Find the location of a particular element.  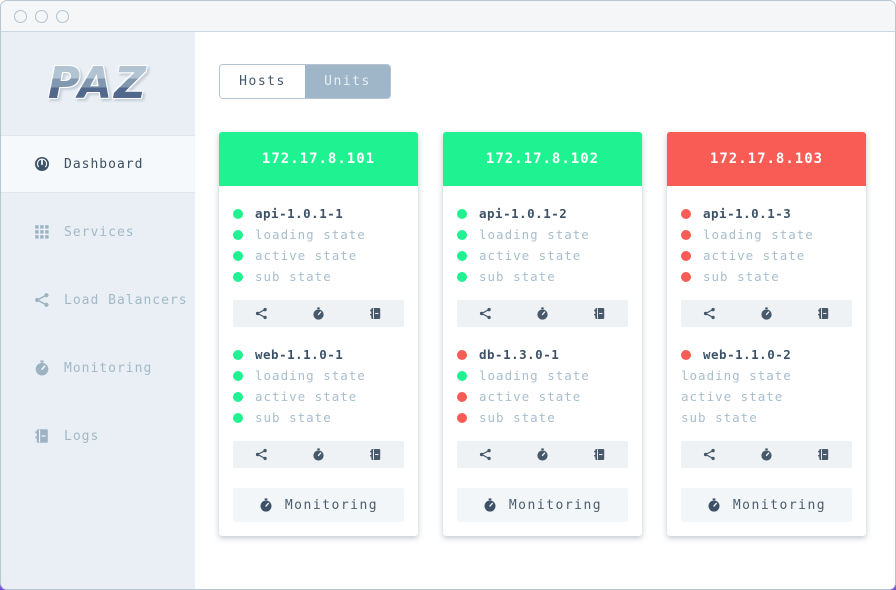

gauge-icon is located at coordinates (42, 164).